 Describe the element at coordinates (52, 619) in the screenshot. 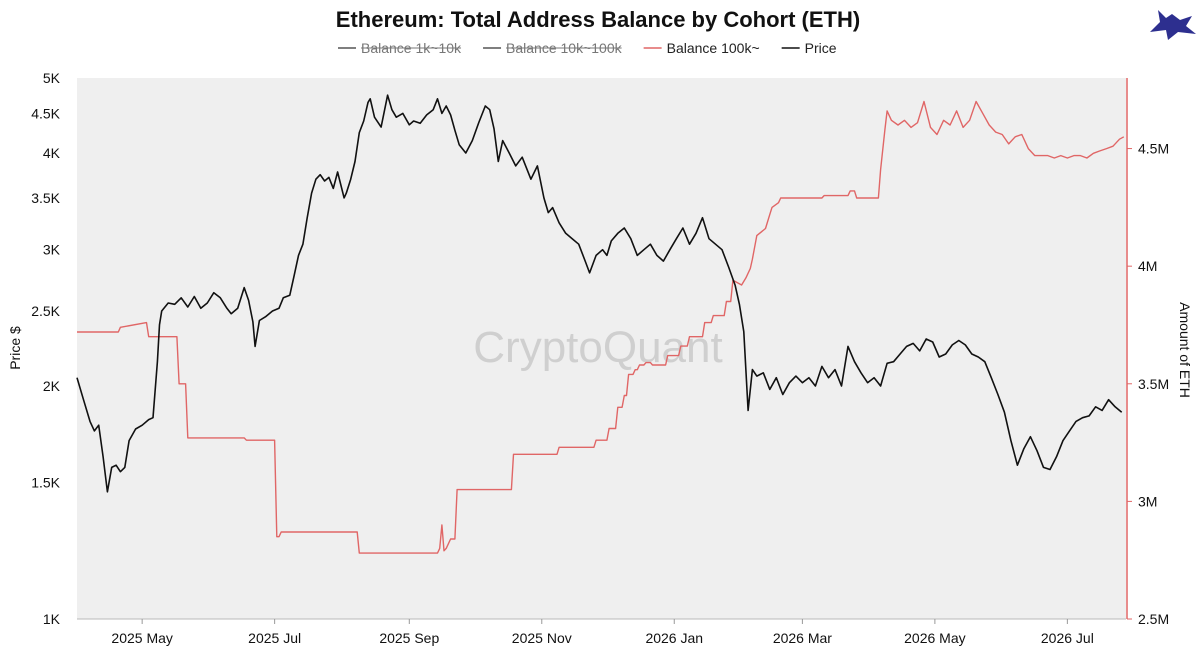

I see `y-left-tick-label: 1K` at that location.